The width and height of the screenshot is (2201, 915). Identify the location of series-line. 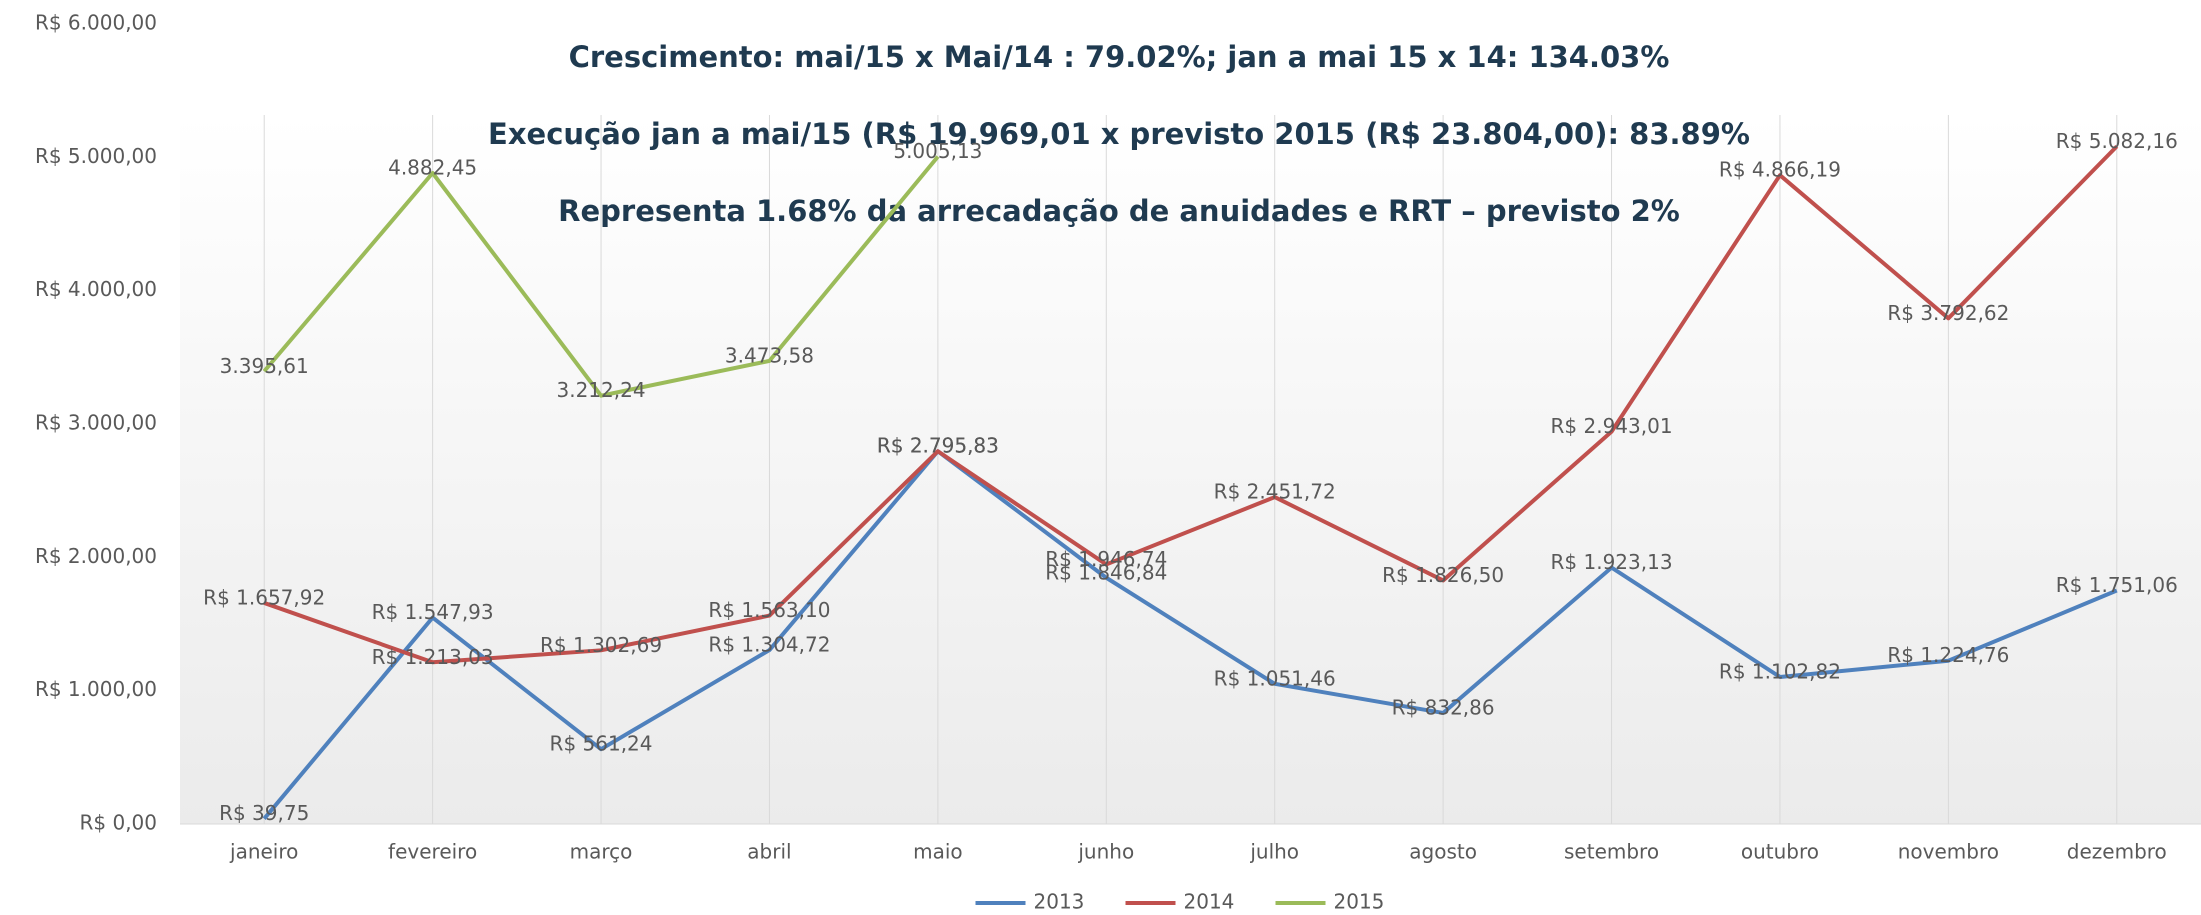
(601, 276).